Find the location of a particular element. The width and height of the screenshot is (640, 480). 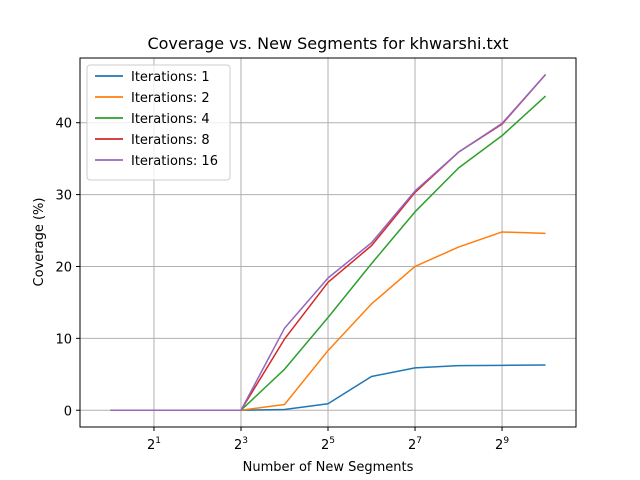

legend-label-2: Iterations: 2 is located at coordinates (170, 98).